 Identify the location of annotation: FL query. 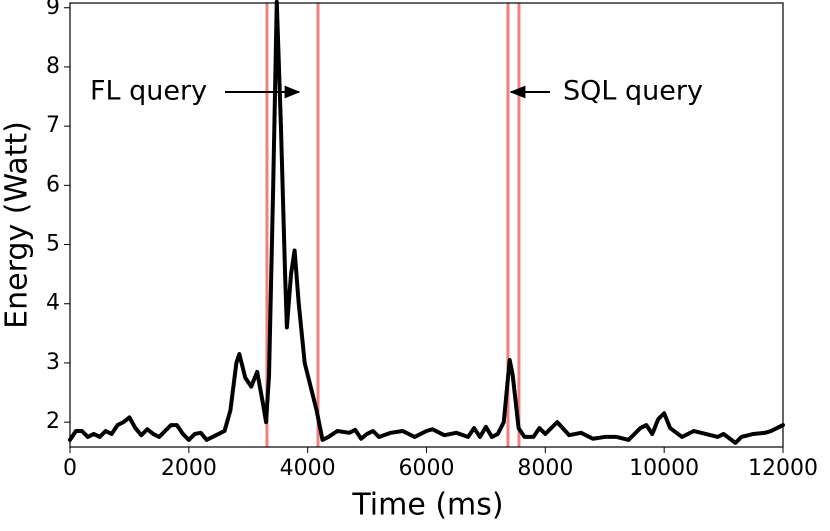
(148, 91).